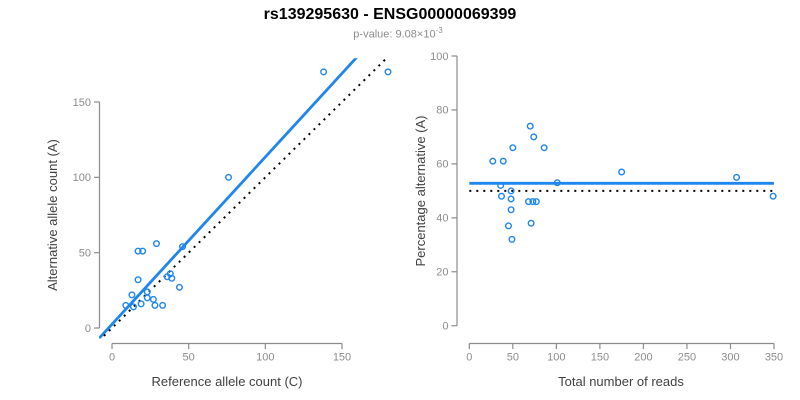  Describe the element at coordinates (52, 215) in the screenshot. I see `y-axis-title: Alternative allele count (A)` at that location.